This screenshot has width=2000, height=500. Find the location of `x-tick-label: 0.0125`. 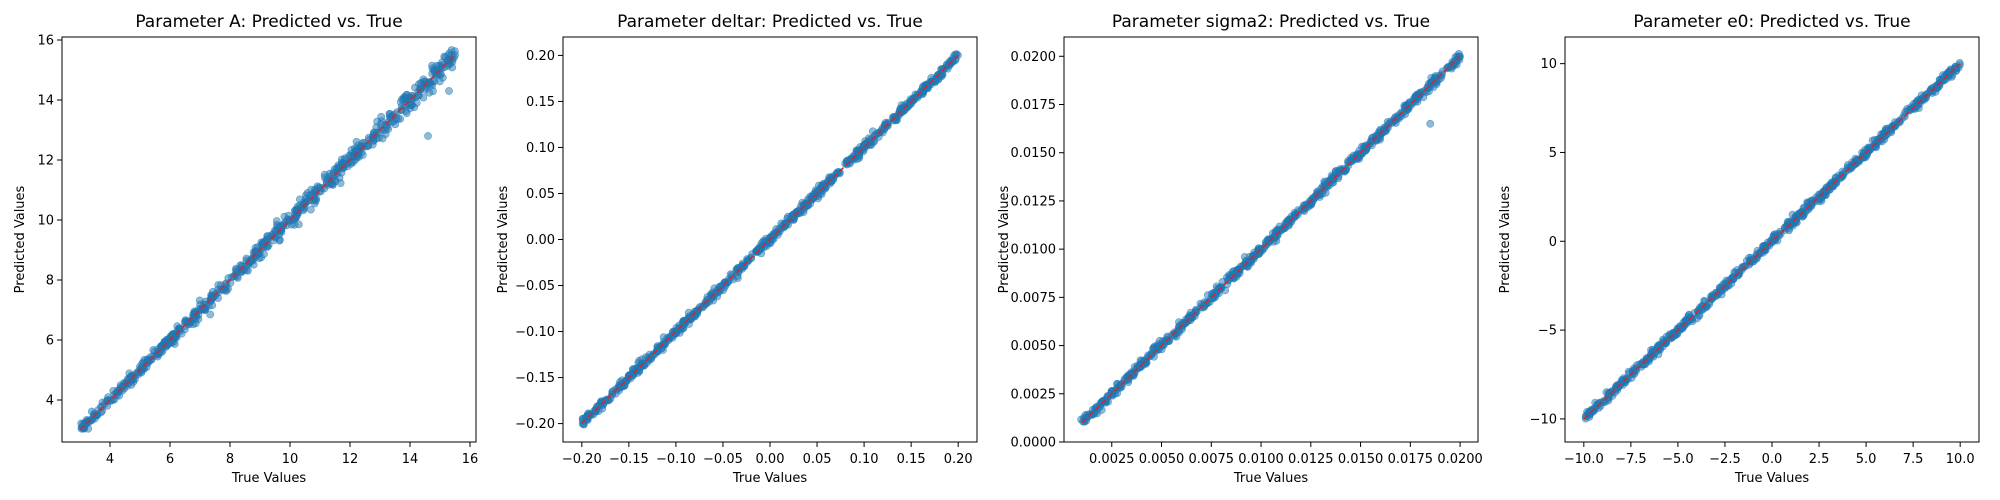

x-tick-label: 0.0125 is located at coordinates (1311, 459).